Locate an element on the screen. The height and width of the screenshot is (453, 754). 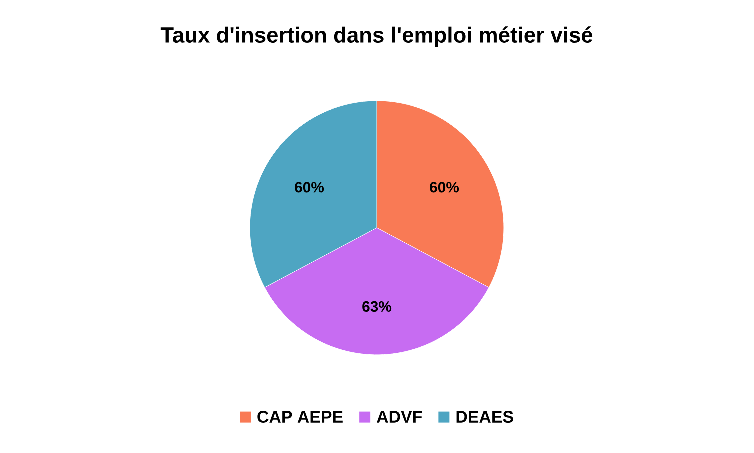
chart-title: Taux d'insertion dans l'emploi métier visé is located at coordinates (376, 37).